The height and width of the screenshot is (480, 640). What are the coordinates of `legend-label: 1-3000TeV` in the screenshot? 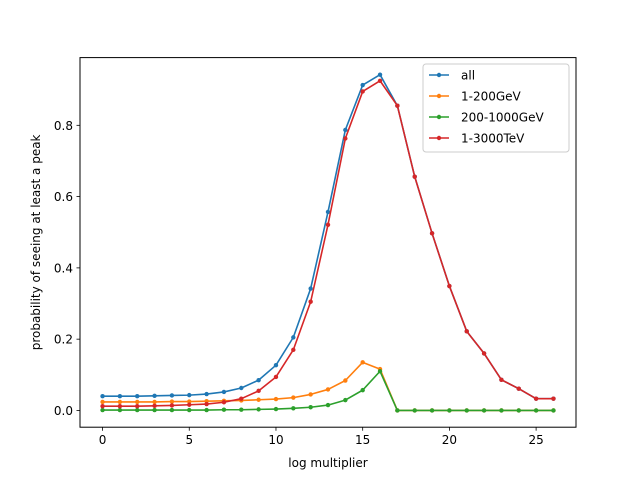 It's located at (493, 139).